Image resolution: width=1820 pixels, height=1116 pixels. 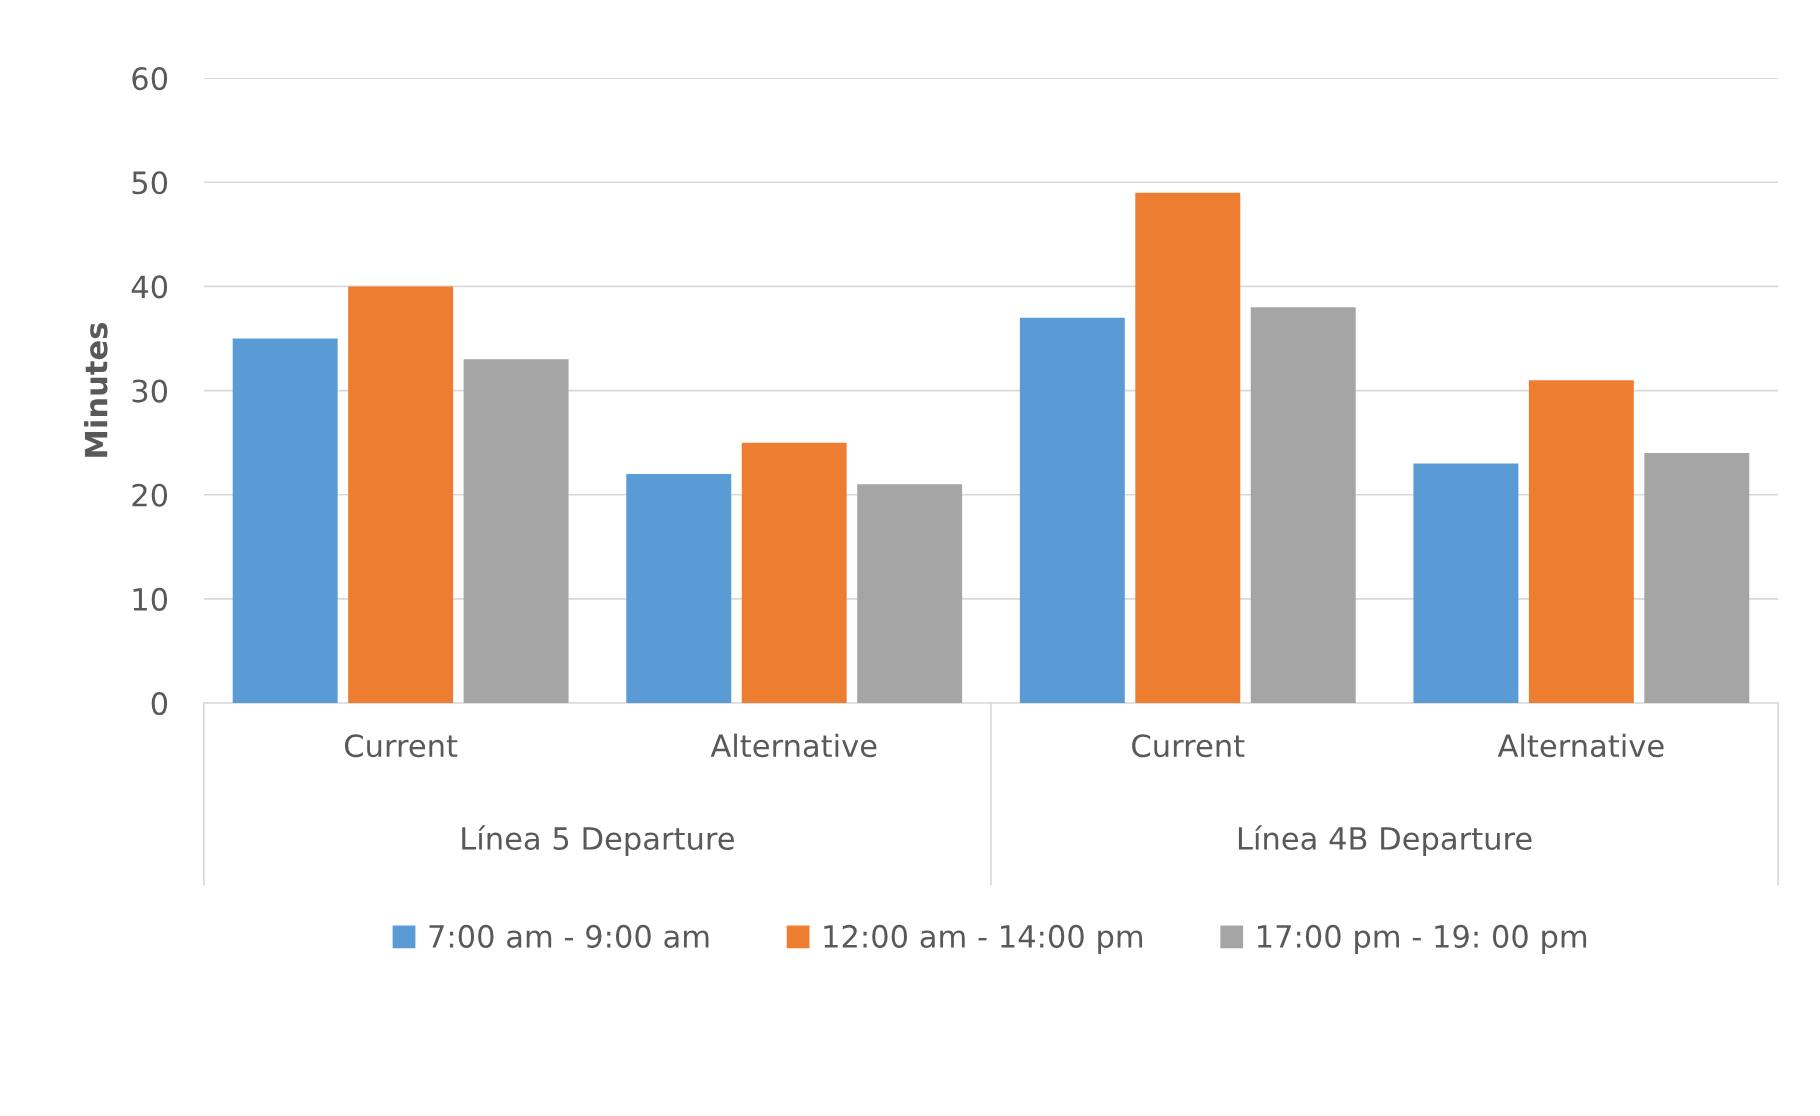 I want to click on legend-label: 12:00 am - 14:00 pm, so click(x=983, y=939).